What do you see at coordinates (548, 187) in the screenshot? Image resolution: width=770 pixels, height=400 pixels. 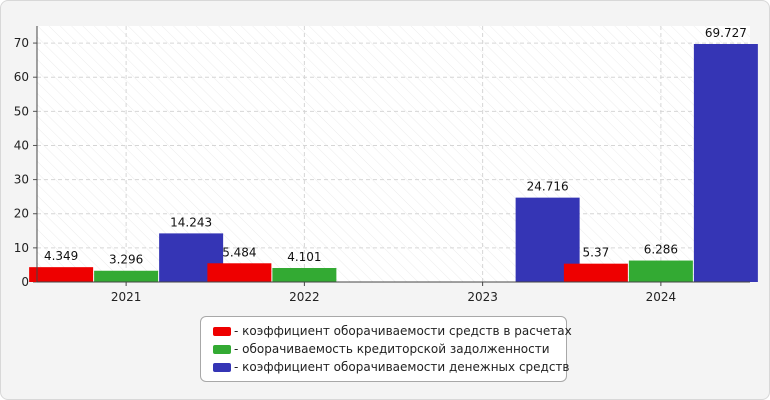 I see `bar-value-label: 24.716` at bounding box center [548, 187].